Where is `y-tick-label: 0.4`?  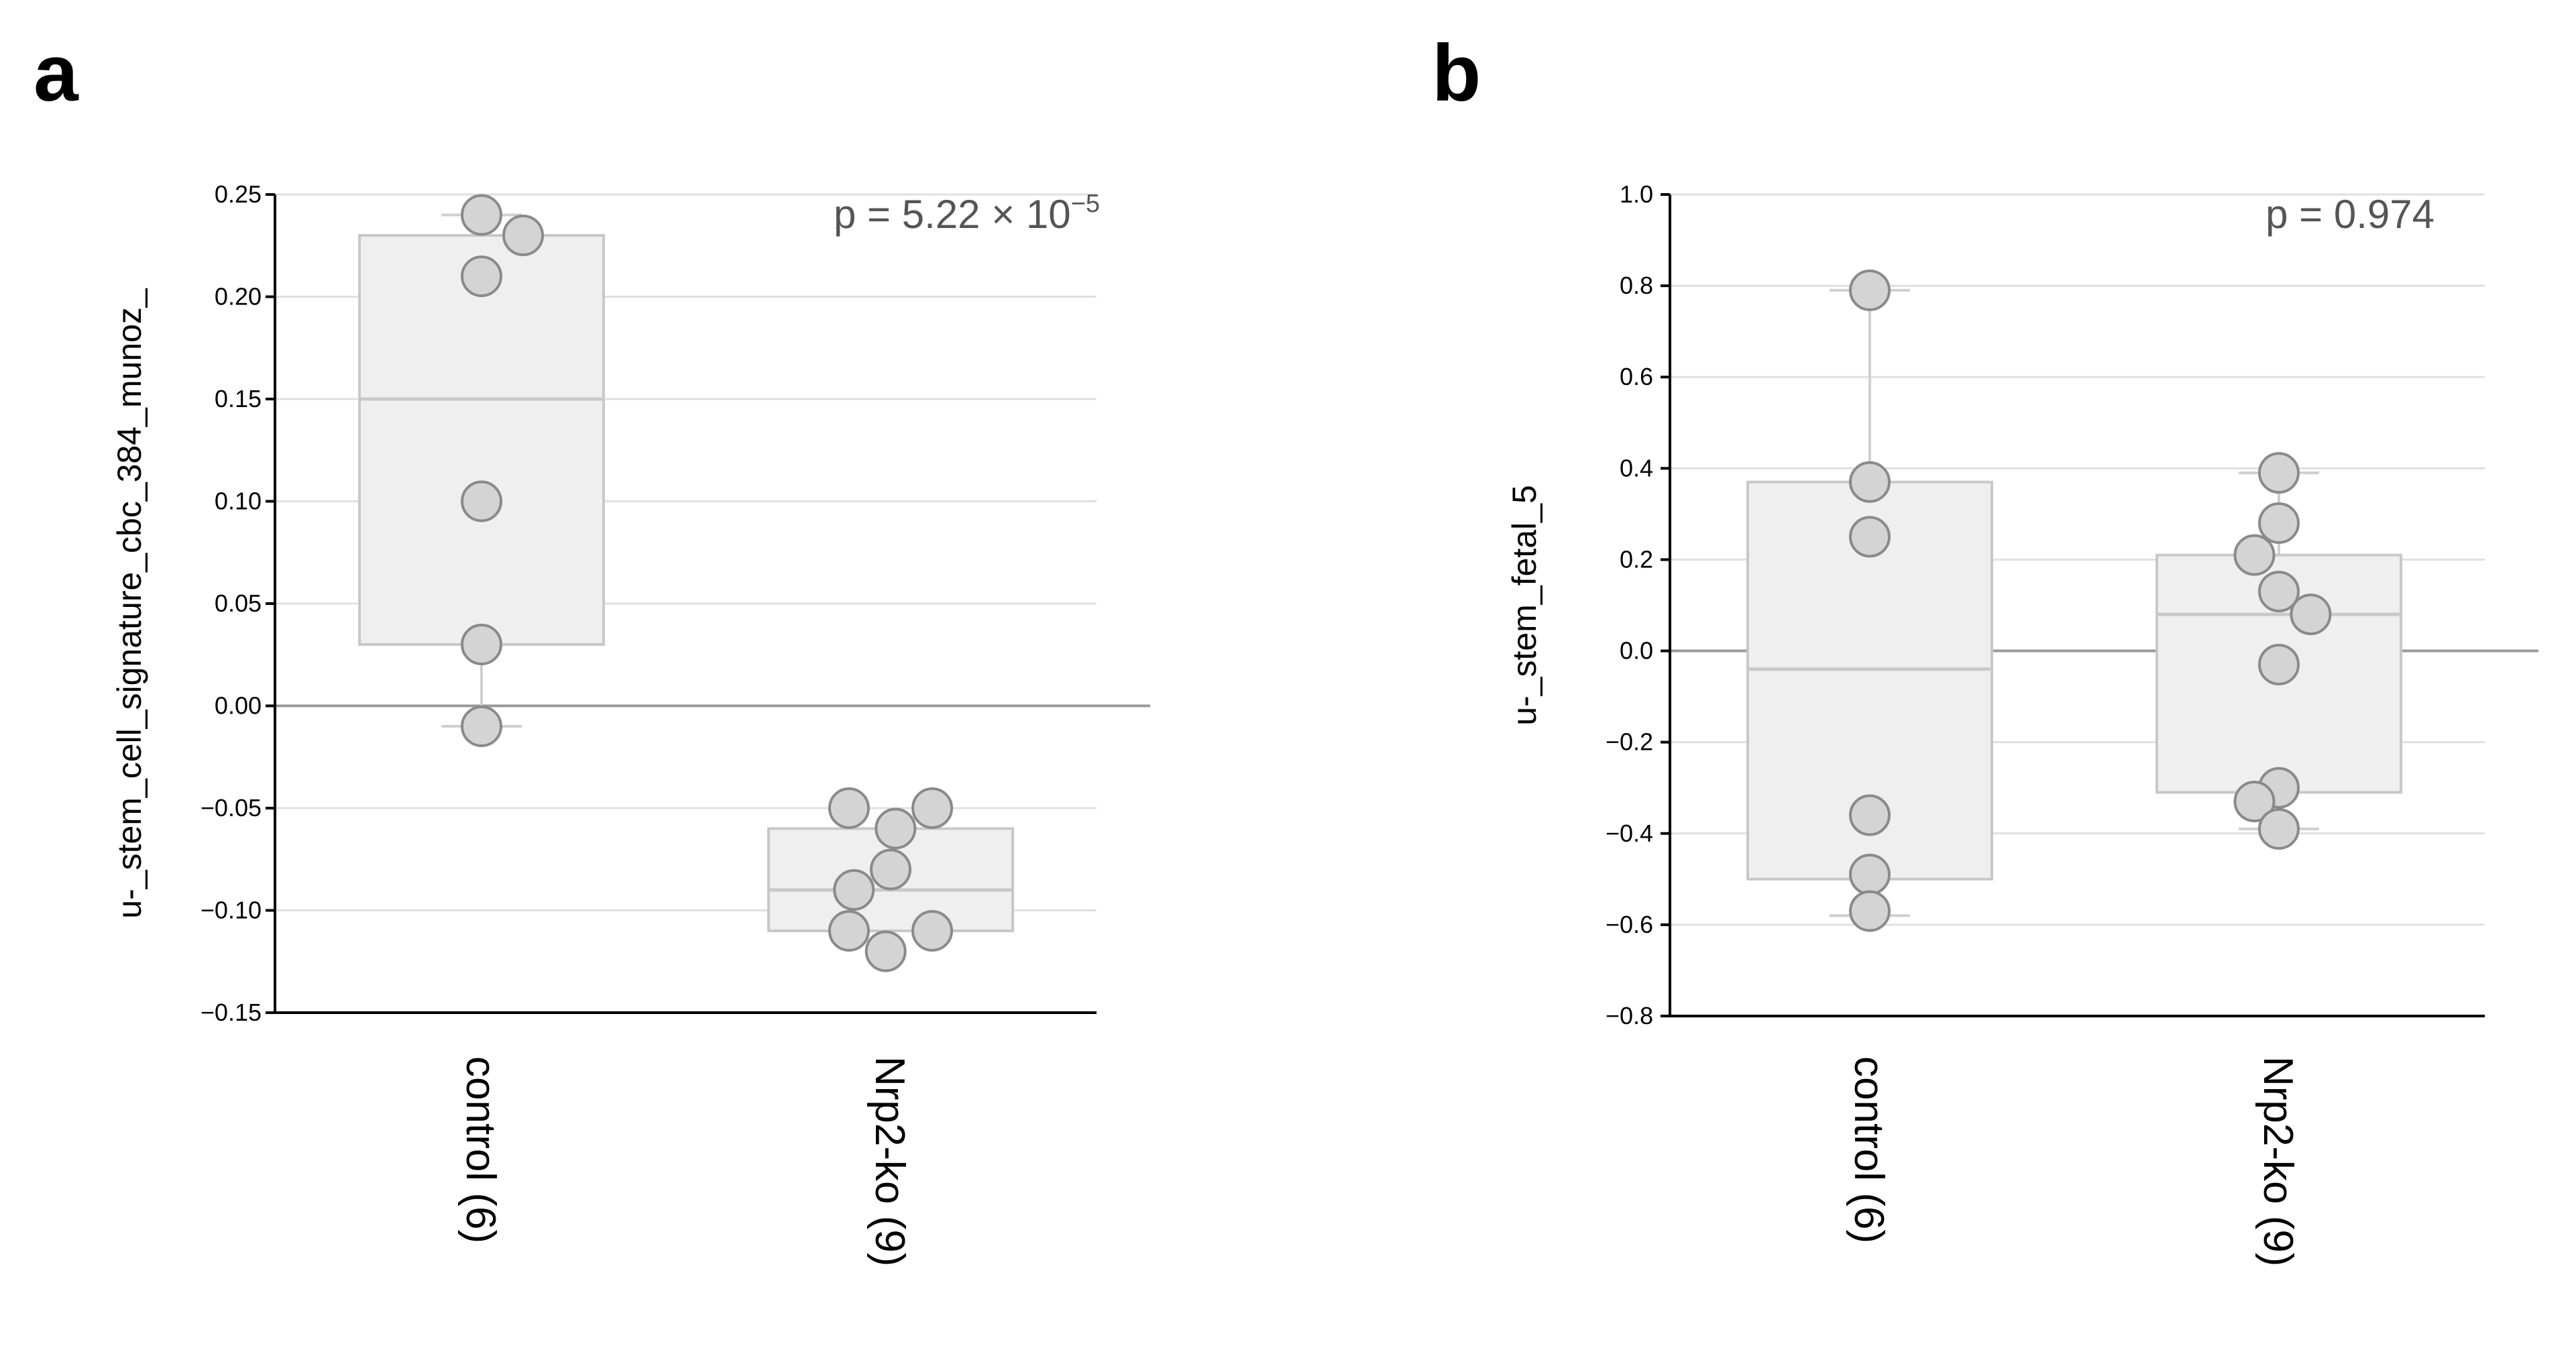
y-tick-label: 0.4 is located at coordinates (1636, 468).